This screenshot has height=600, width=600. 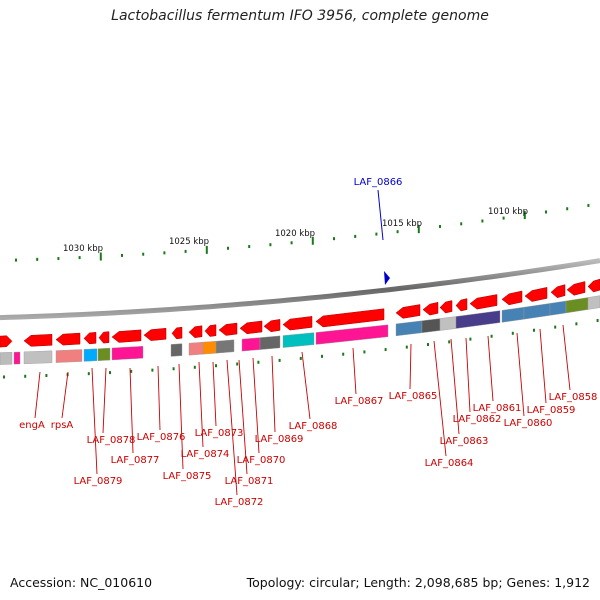 I want to click on gene-label: LAF_0862, so click(x=477, y=419).